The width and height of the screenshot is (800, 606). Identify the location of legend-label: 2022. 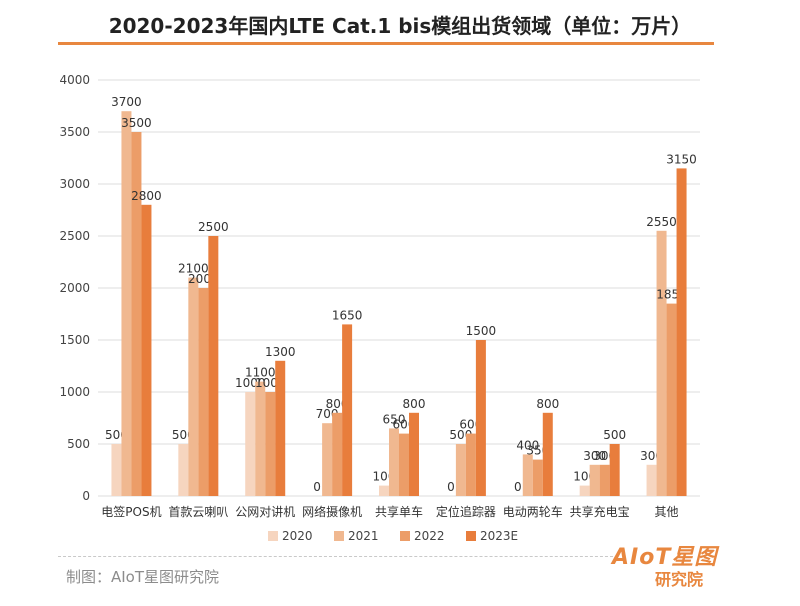
(429, 536).